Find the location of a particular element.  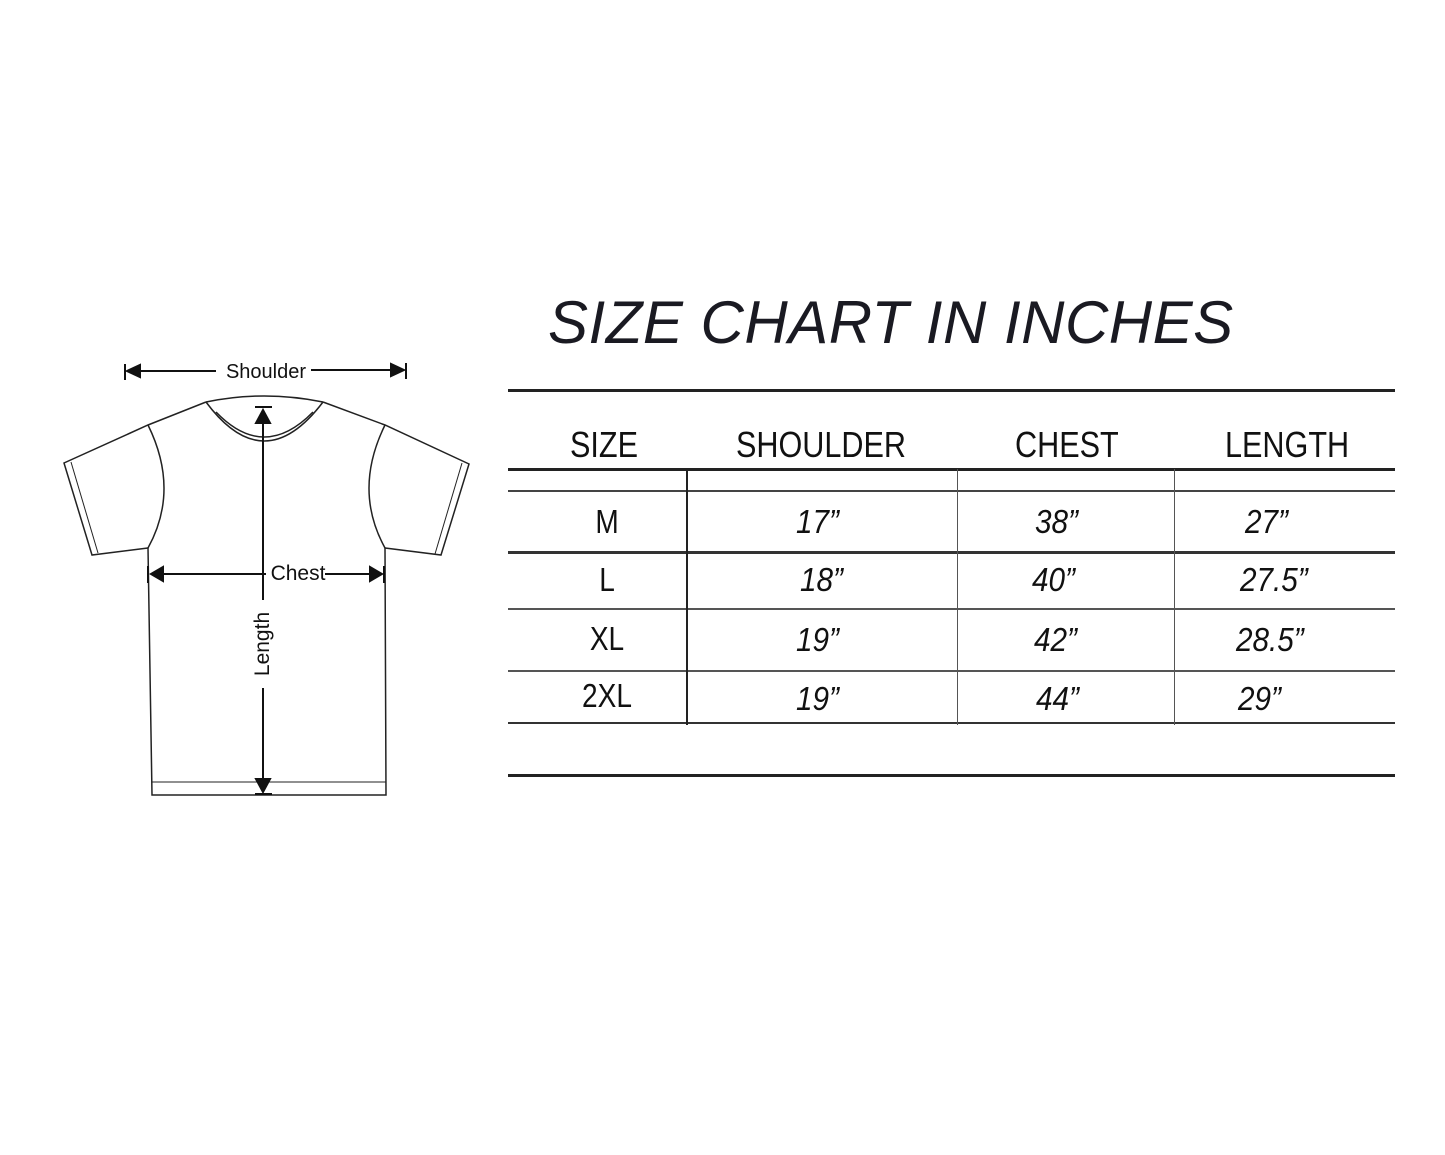

cell-shoulder: 17” is located at coordinates (817, 521).